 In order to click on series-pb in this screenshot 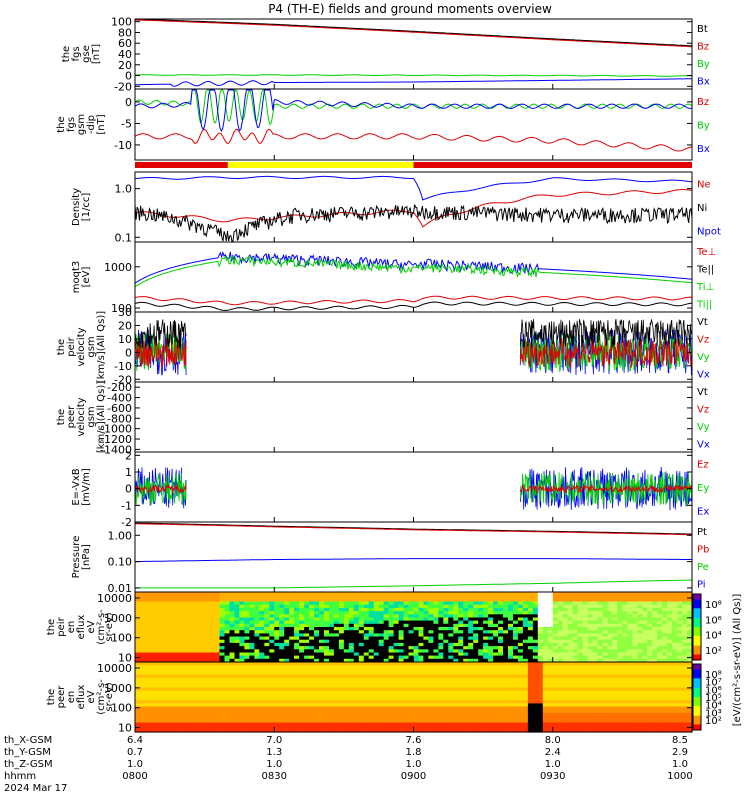, I will do `click(413, 529)`.